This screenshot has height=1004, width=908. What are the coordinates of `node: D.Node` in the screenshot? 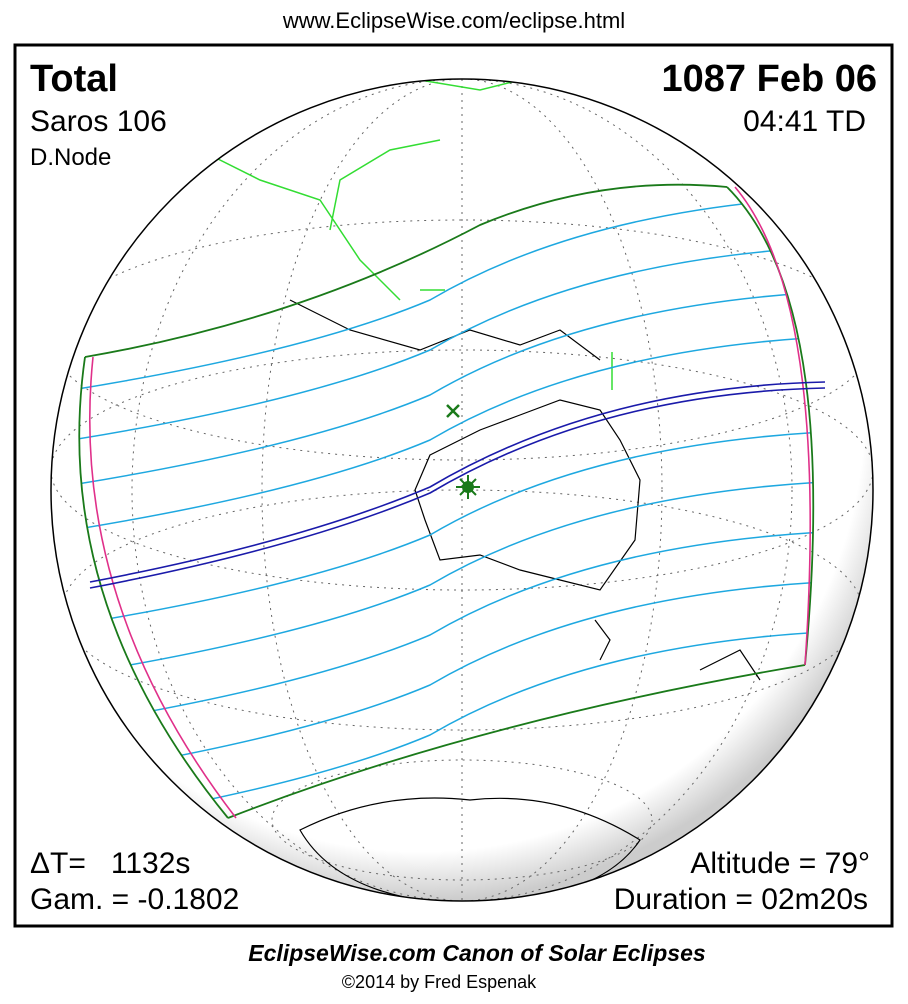 It's located at (70, 157).